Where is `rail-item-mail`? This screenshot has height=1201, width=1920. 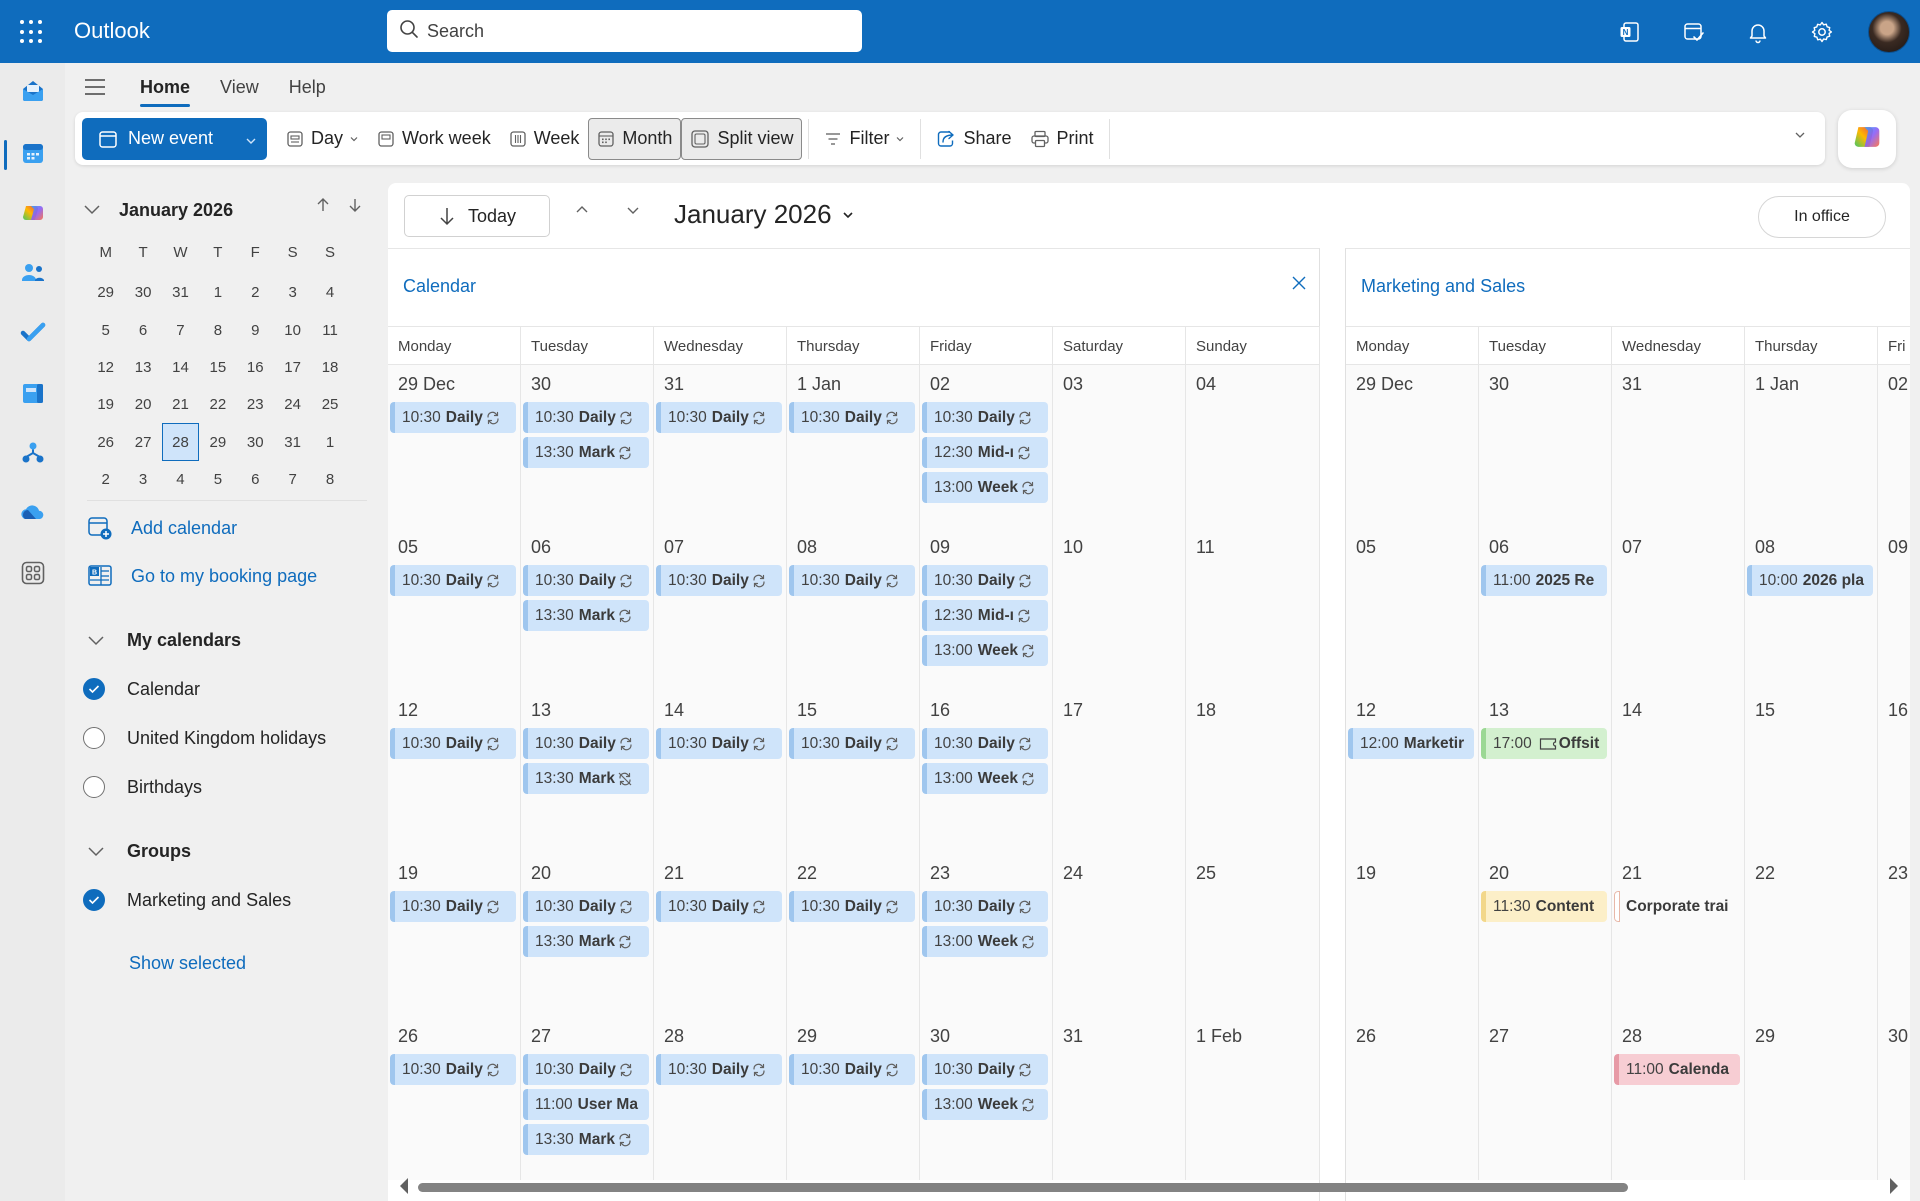 rail-item-mail is located at coordinates (32, 93).